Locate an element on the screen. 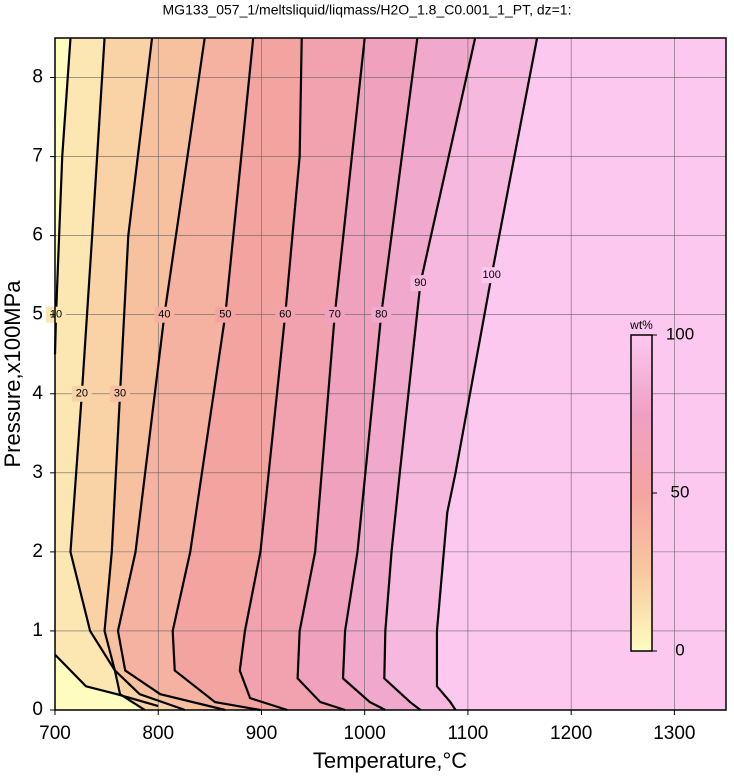 The width and height of the screenshot is (734, 781). contour-label: 70 is located at coordinates (335, 315).